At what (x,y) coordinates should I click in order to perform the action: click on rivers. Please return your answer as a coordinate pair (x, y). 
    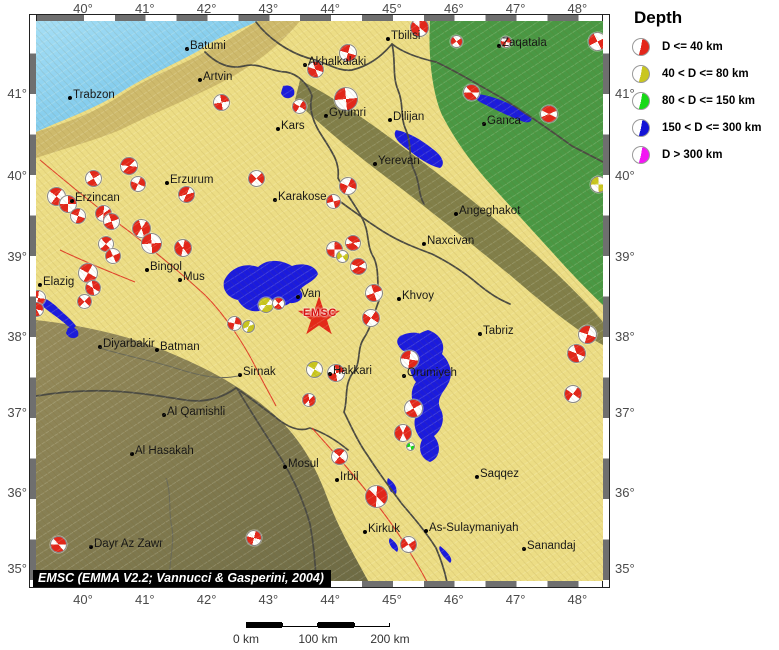
    Looking at the image, I should click on (169, 464).